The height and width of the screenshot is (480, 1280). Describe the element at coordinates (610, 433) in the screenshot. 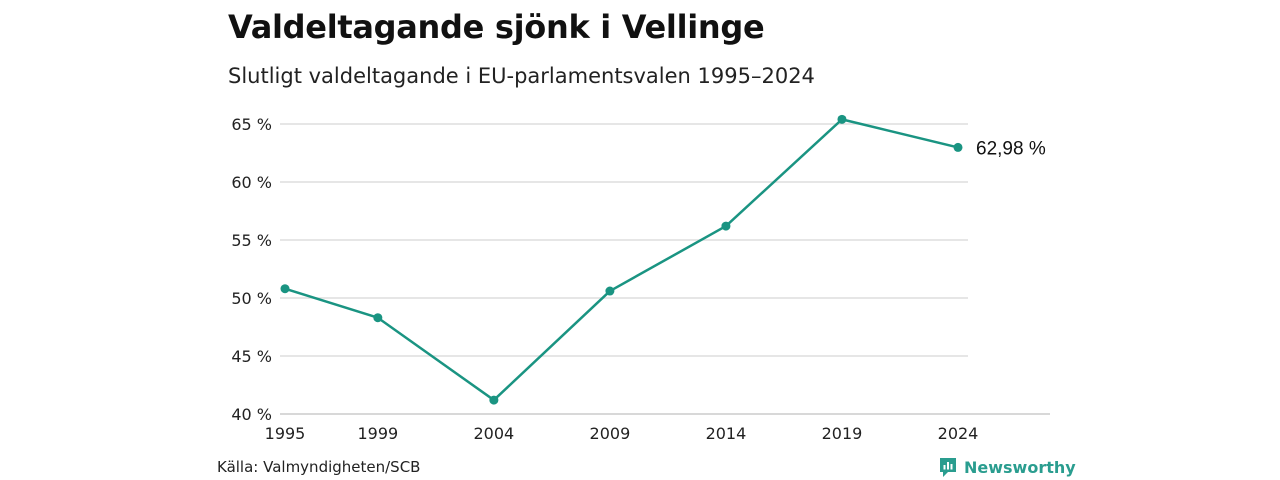

I see `x-tick-label: 2009` at that location.